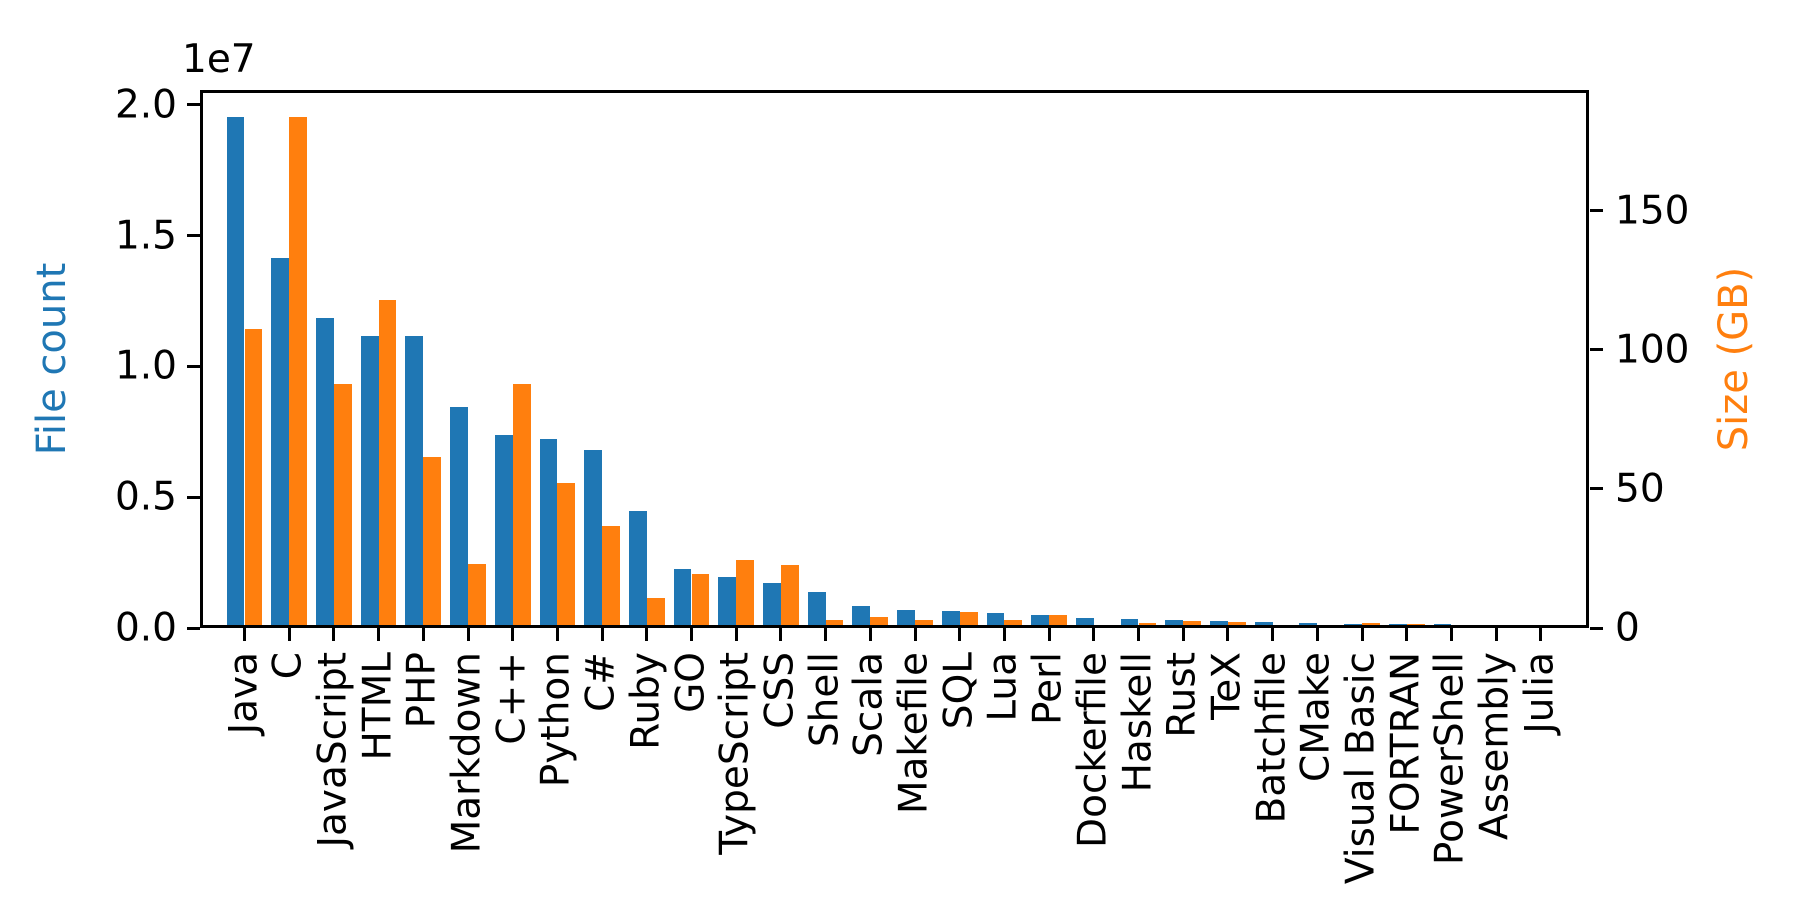 This screenshot has width=1800, height=900. I want to click on x-tick-label-7-python: Python, so click(556, 720).